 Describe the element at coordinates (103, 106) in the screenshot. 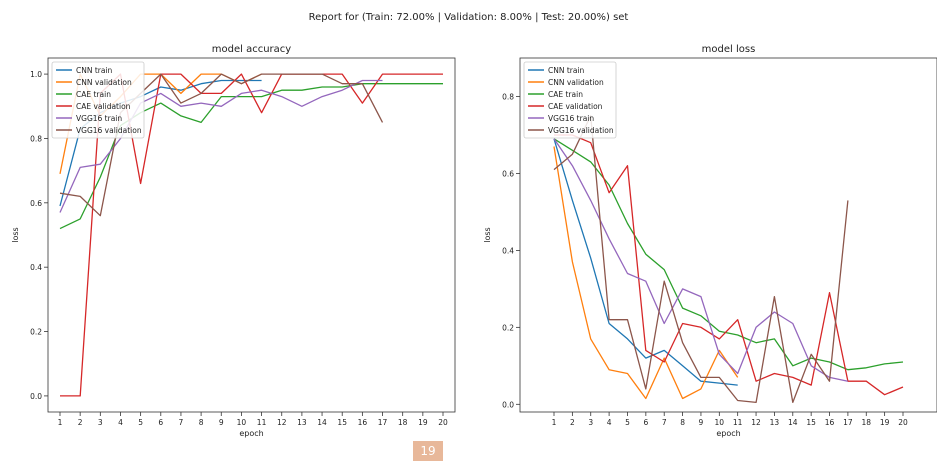

I see `accuracy-legend-label: CAE validation` at that location.